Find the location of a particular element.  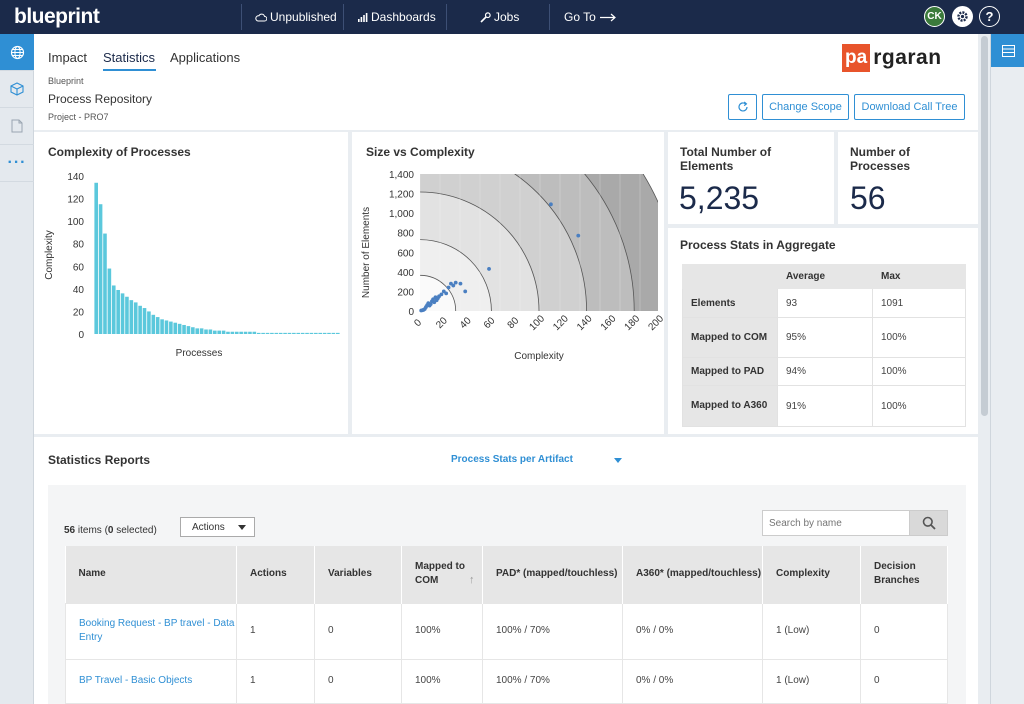

y-axis-label: Number of Elements is located at coordinates (366, 252).